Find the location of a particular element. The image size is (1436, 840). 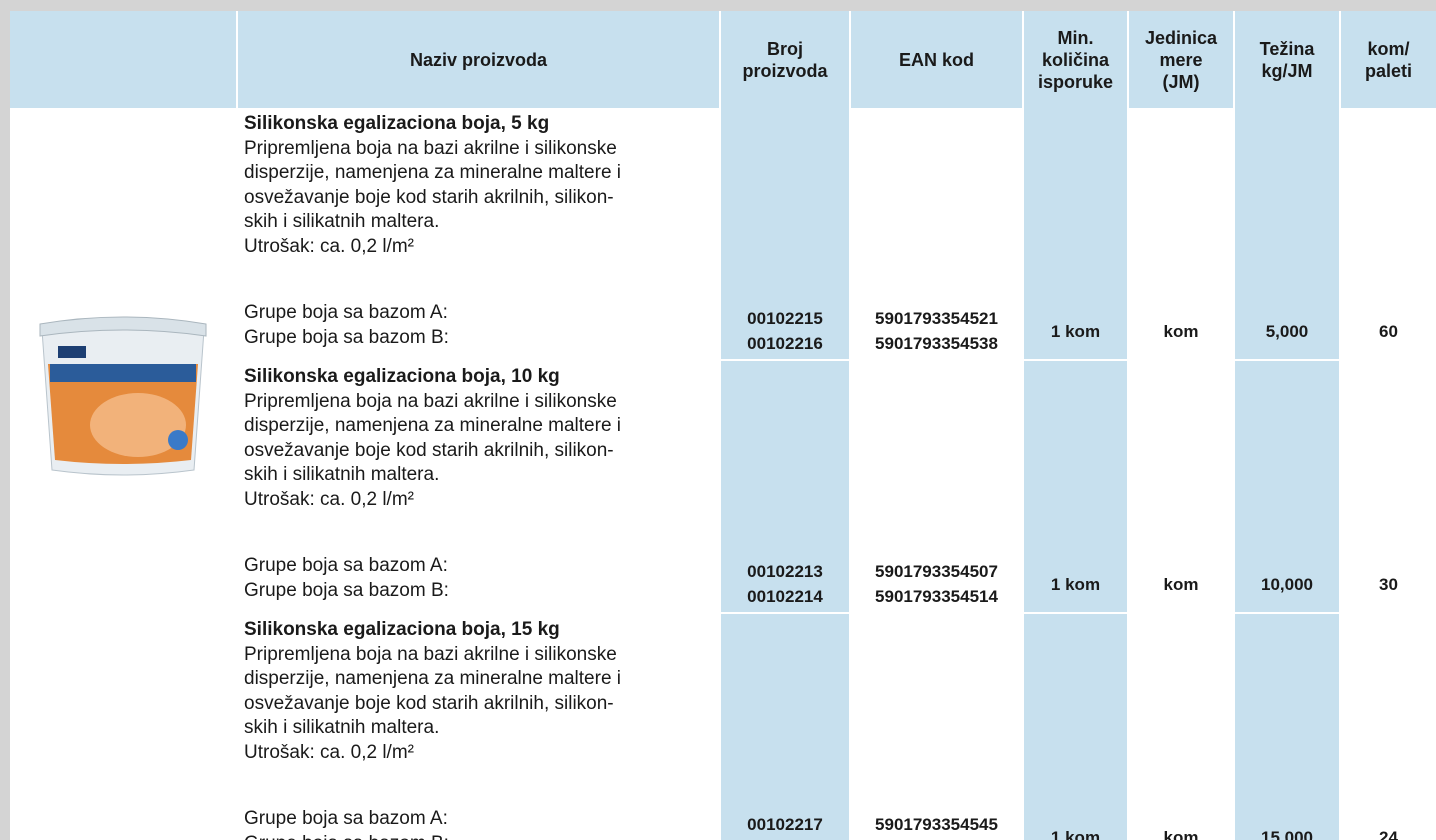

header-text: Težina is located at coordinates (1287, 48).